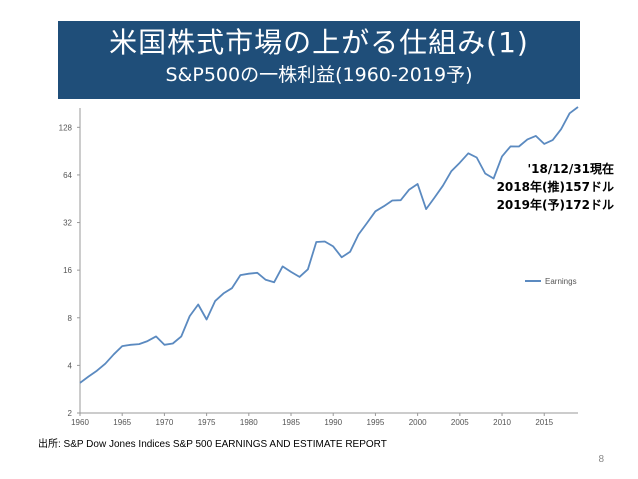  Describe the element at coordinates (207, 422) in the screenshot. I see `x-tick-label: 1975` at that location.